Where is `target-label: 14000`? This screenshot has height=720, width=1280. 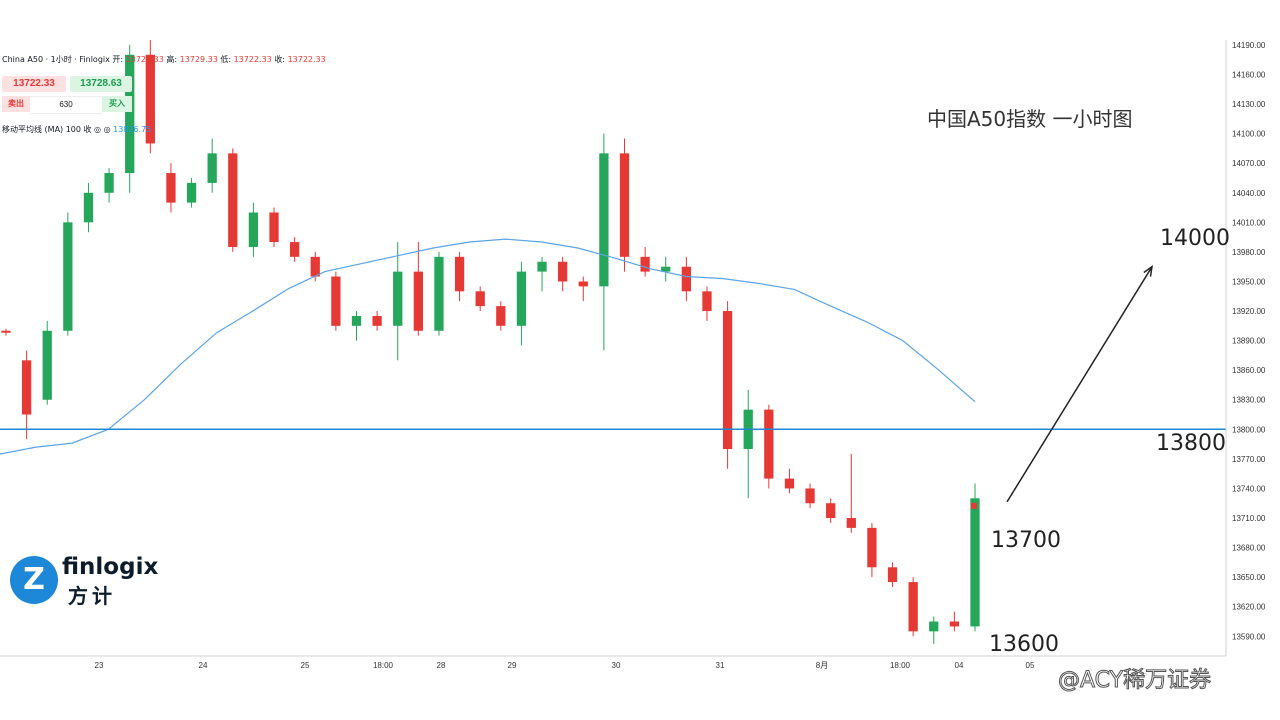 target-label: 14000 is located at coordinates (1195, 238).